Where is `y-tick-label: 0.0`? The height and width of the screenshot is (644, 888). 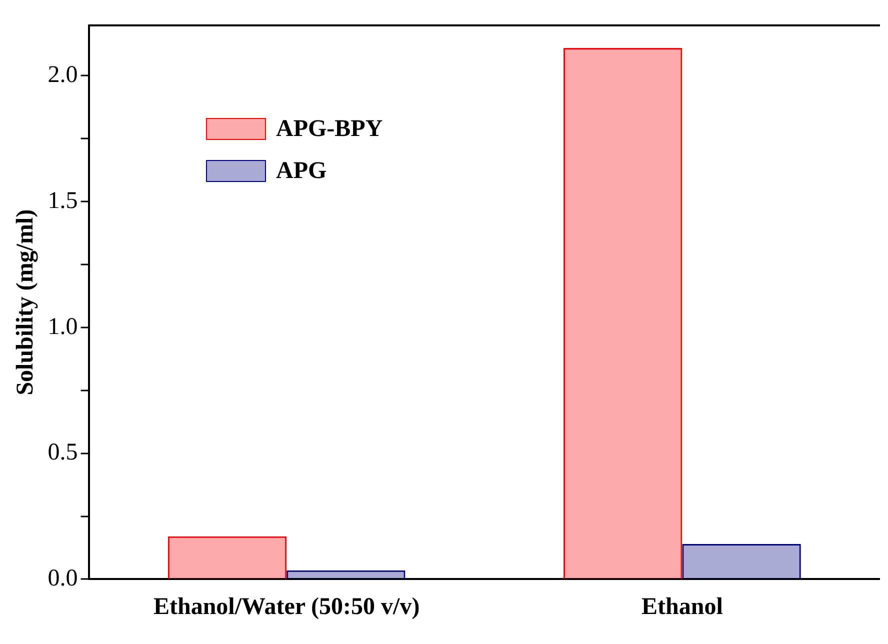 y-tick-label: 0.0 is located at coordinates (63, 578).